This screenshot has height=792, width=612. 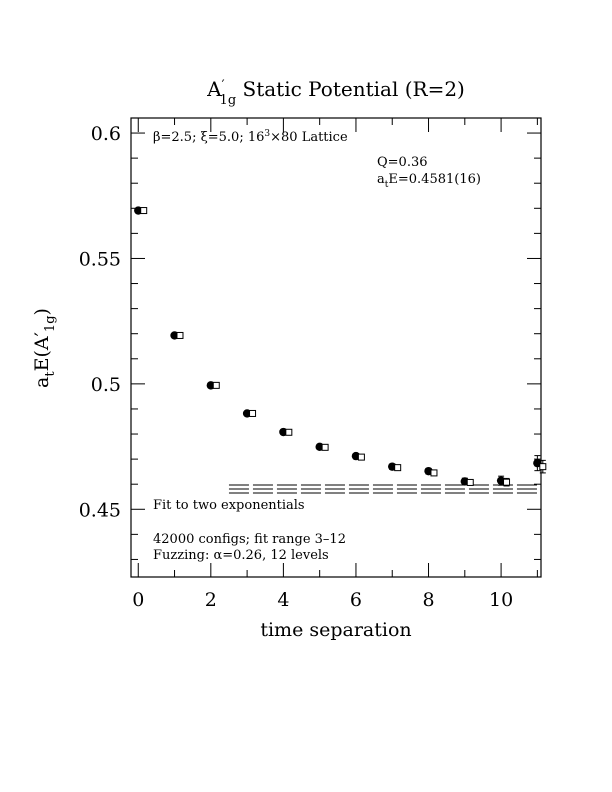 What do you see at coordinates (501, 600) in the screenshot?
I see `x-tick-label: 10` at bounding box center [501, 600].